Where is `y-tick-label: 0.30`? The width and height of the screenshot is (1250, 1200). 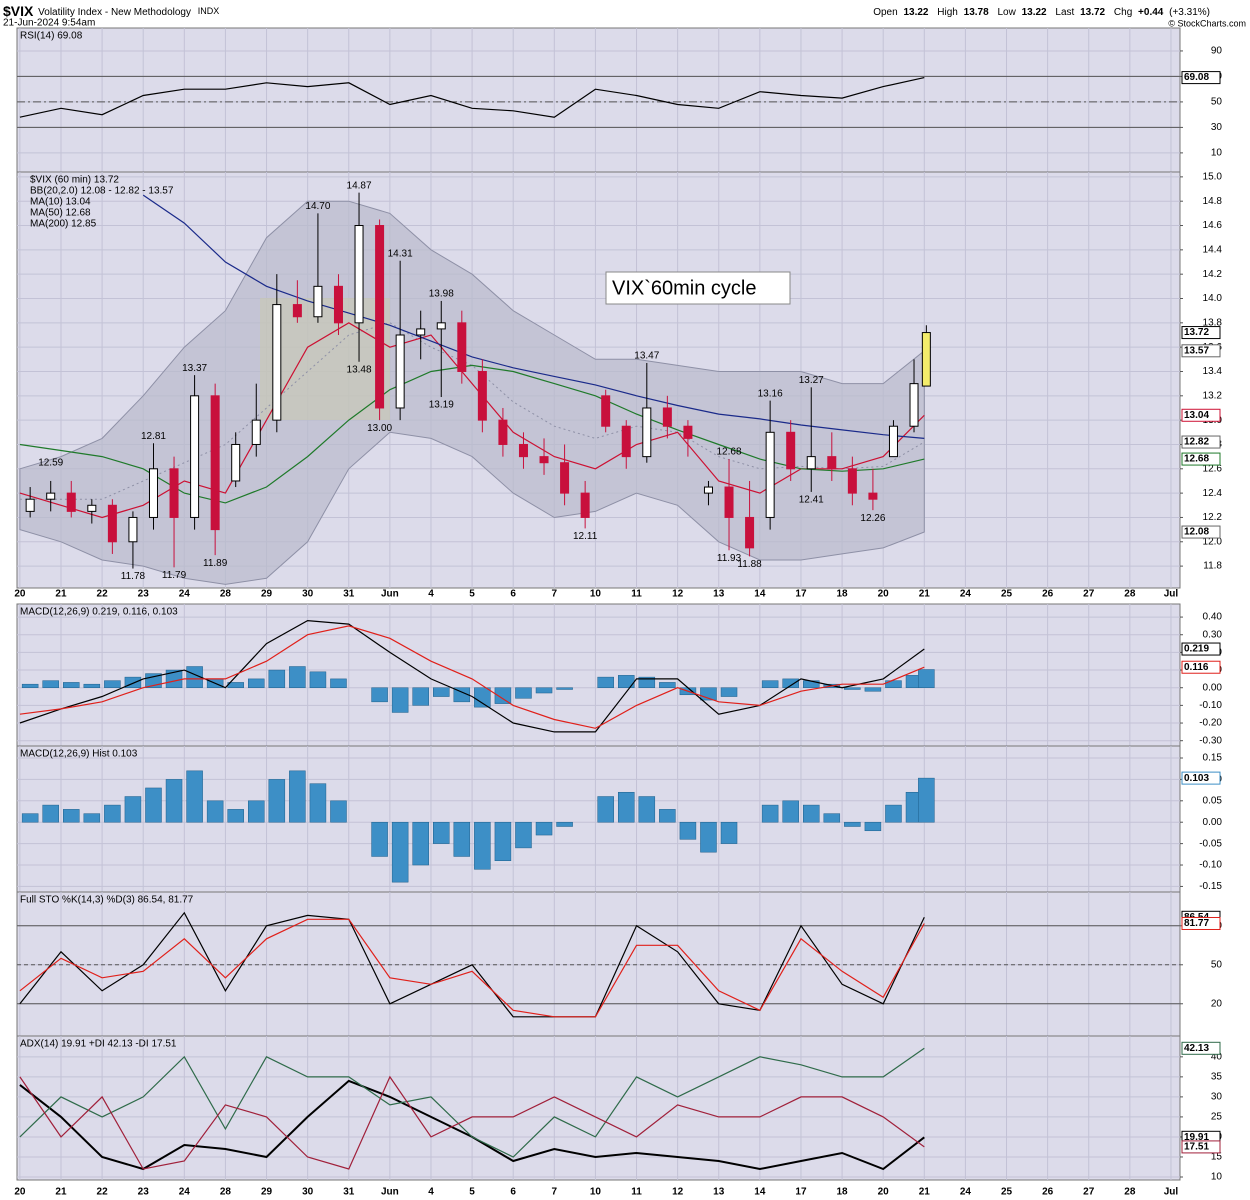 y-tick-label: 0.30 is located at coordinates (1213, 634).